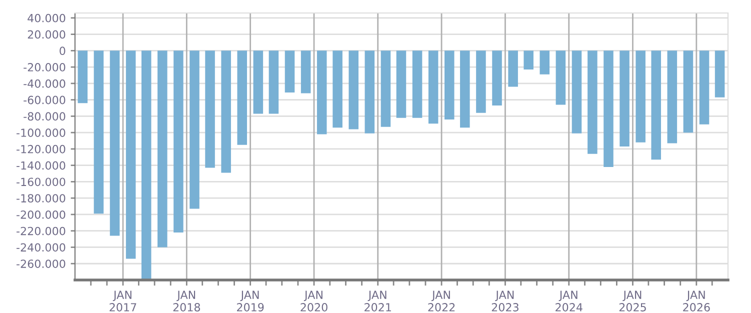 Image resolution: width=751 pixels, height=313 pixels. What do you see at coordinates (41, 247) in the screenshot?
I see `y-tick-label: -240.000` at bounding box center [41, 247].